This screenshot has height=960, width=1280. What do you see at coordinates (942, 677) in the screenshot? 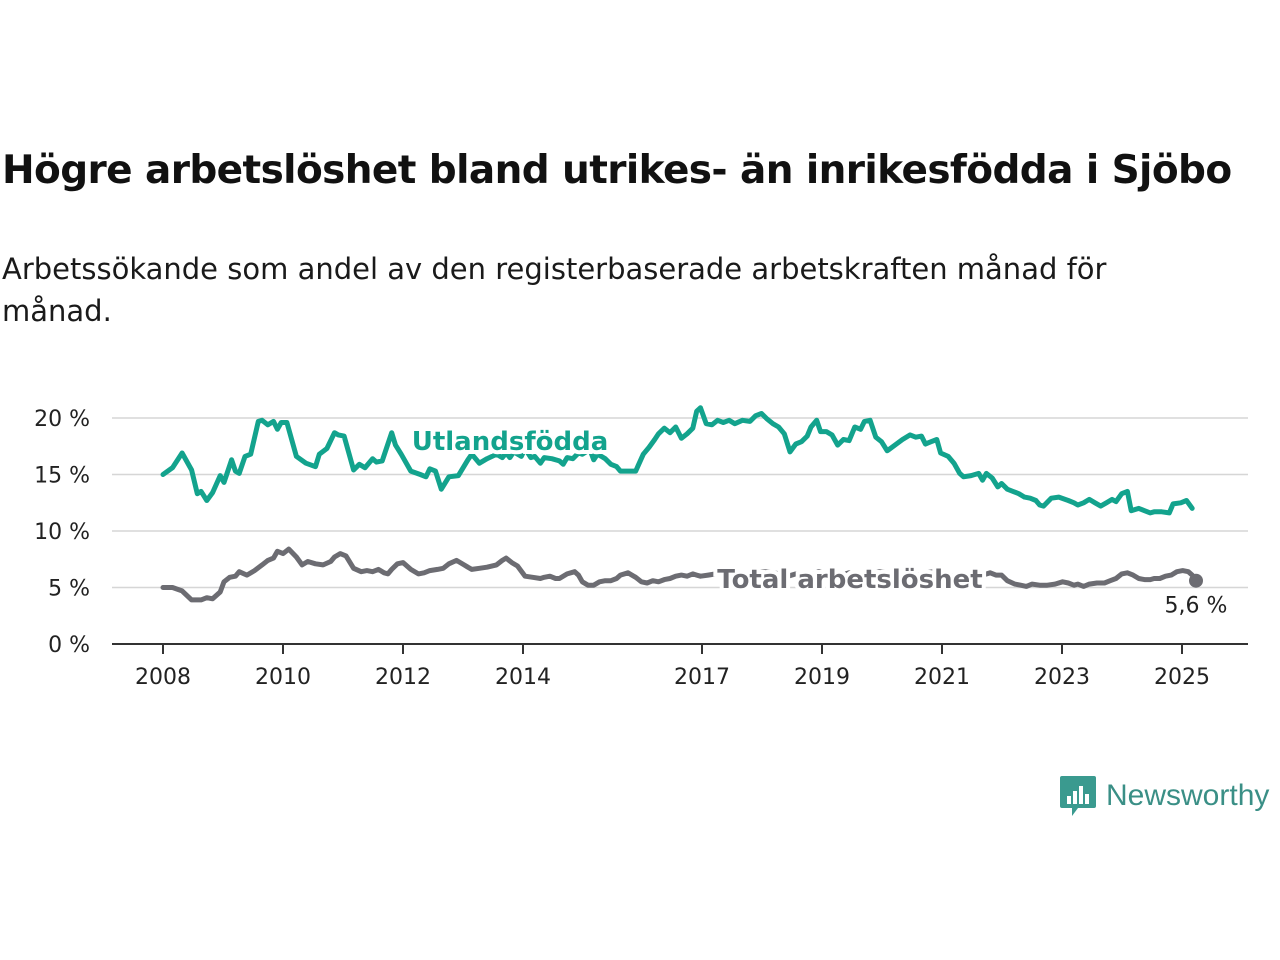
I see `x-tick-label: 2021` at bounding box center [942, 677].